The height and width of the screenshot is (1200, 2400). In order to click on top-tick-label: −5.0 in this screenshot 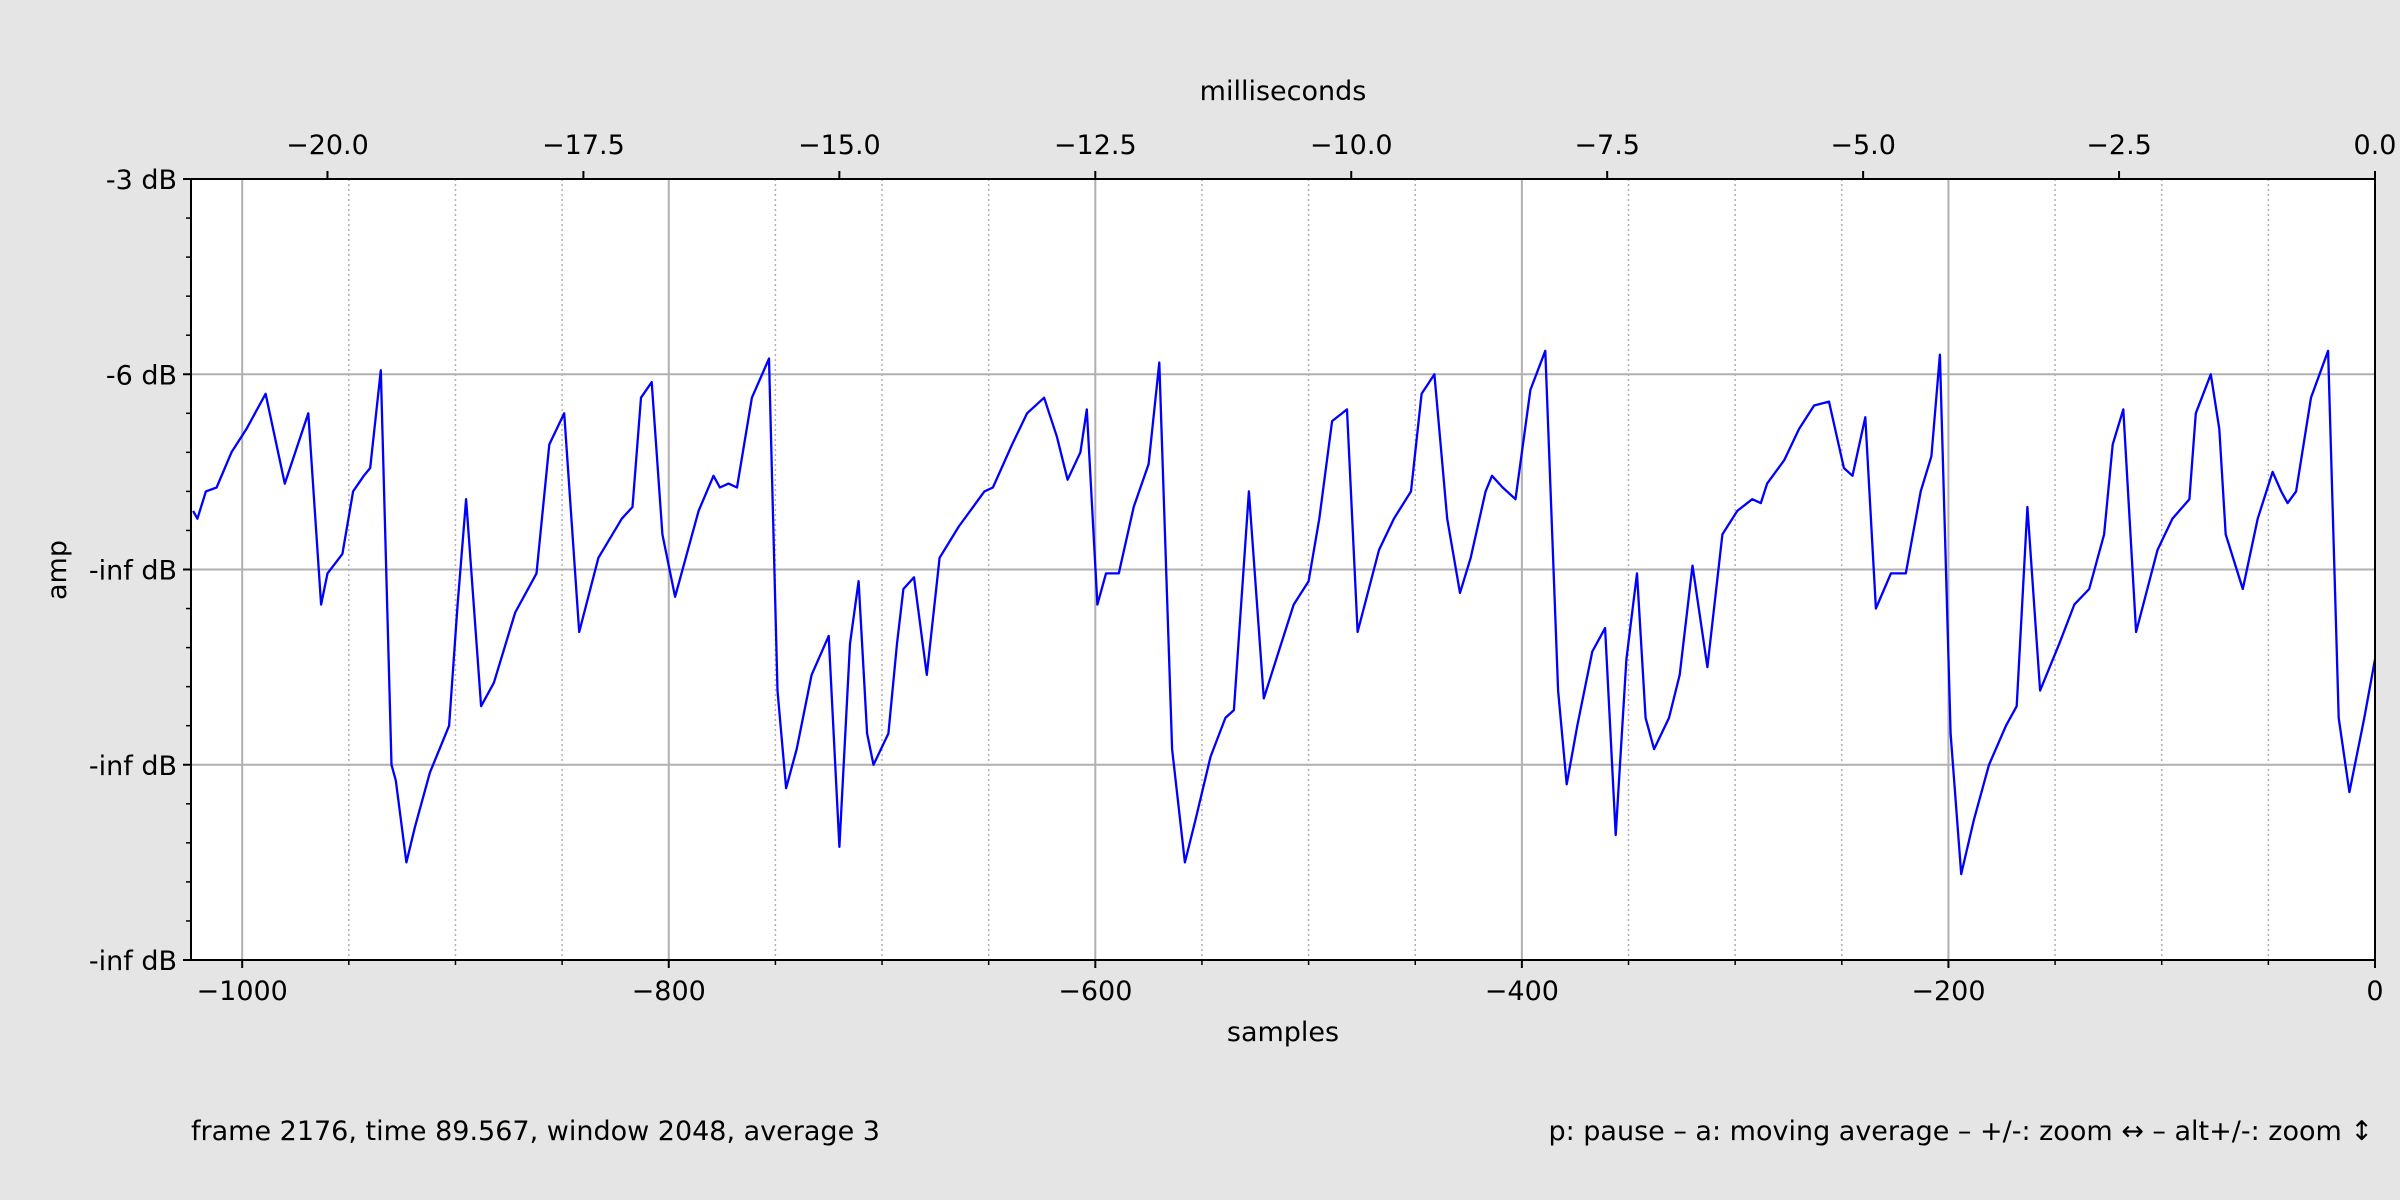, I will do `click(1863, 145)`.